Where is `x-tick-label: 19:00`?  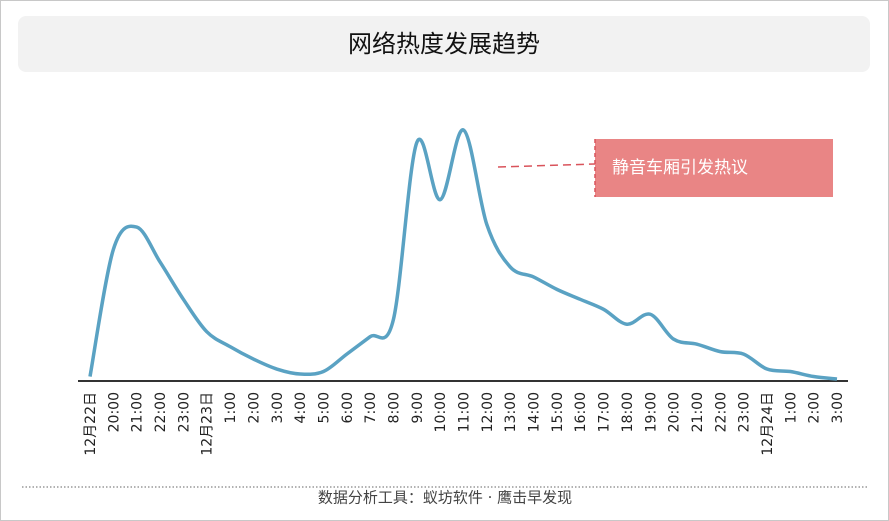 x-tick-label: 19:00 is located at coordinates (651, 412).